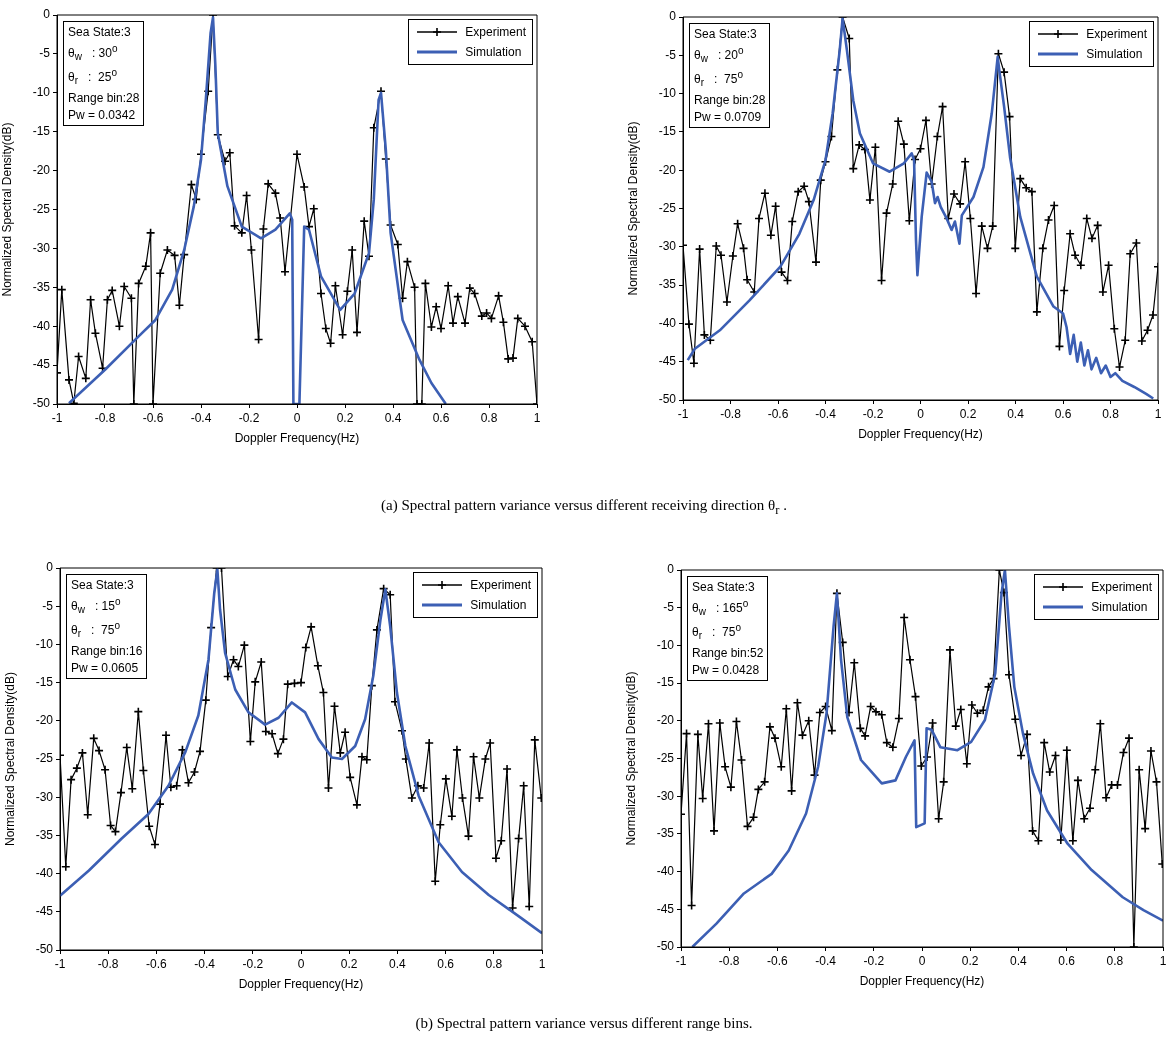  I want to click on annotation: Pw = 0.0709, so click(728, 117).